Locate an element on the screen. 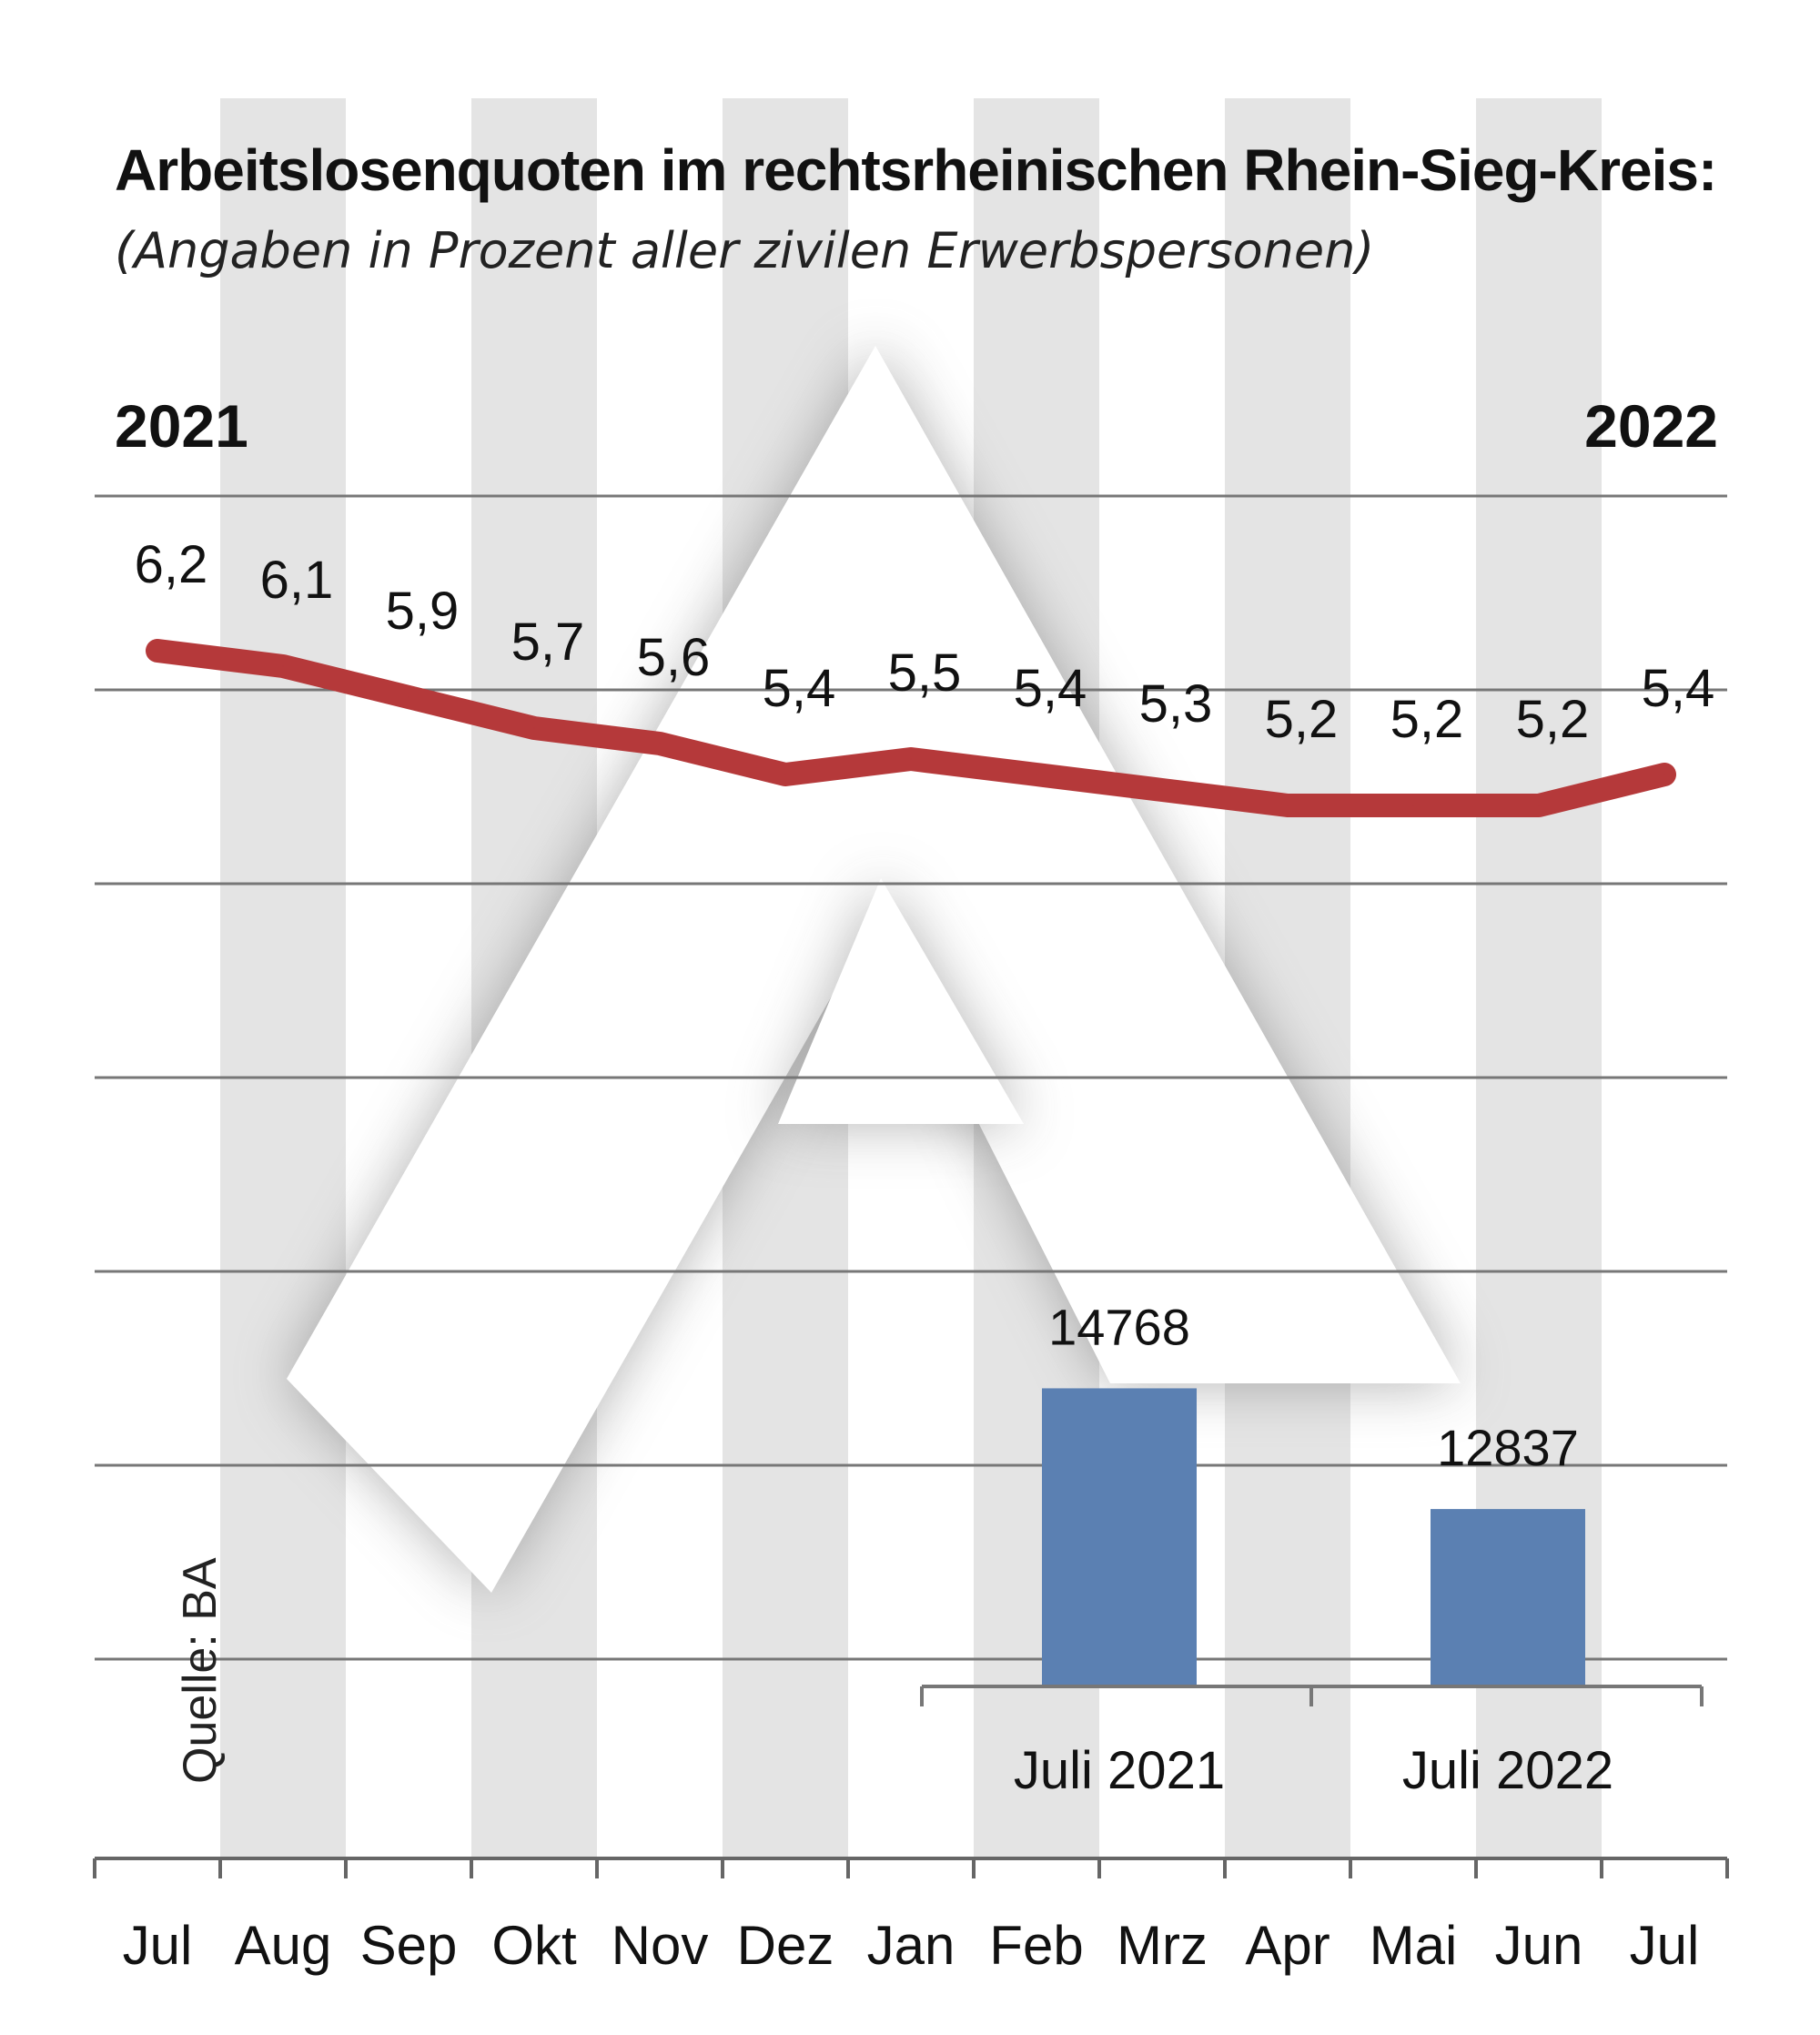 The width and height of the screenshot is (1820, 2035). x-tick-label: Sep is located at coordinates (409, 1945).